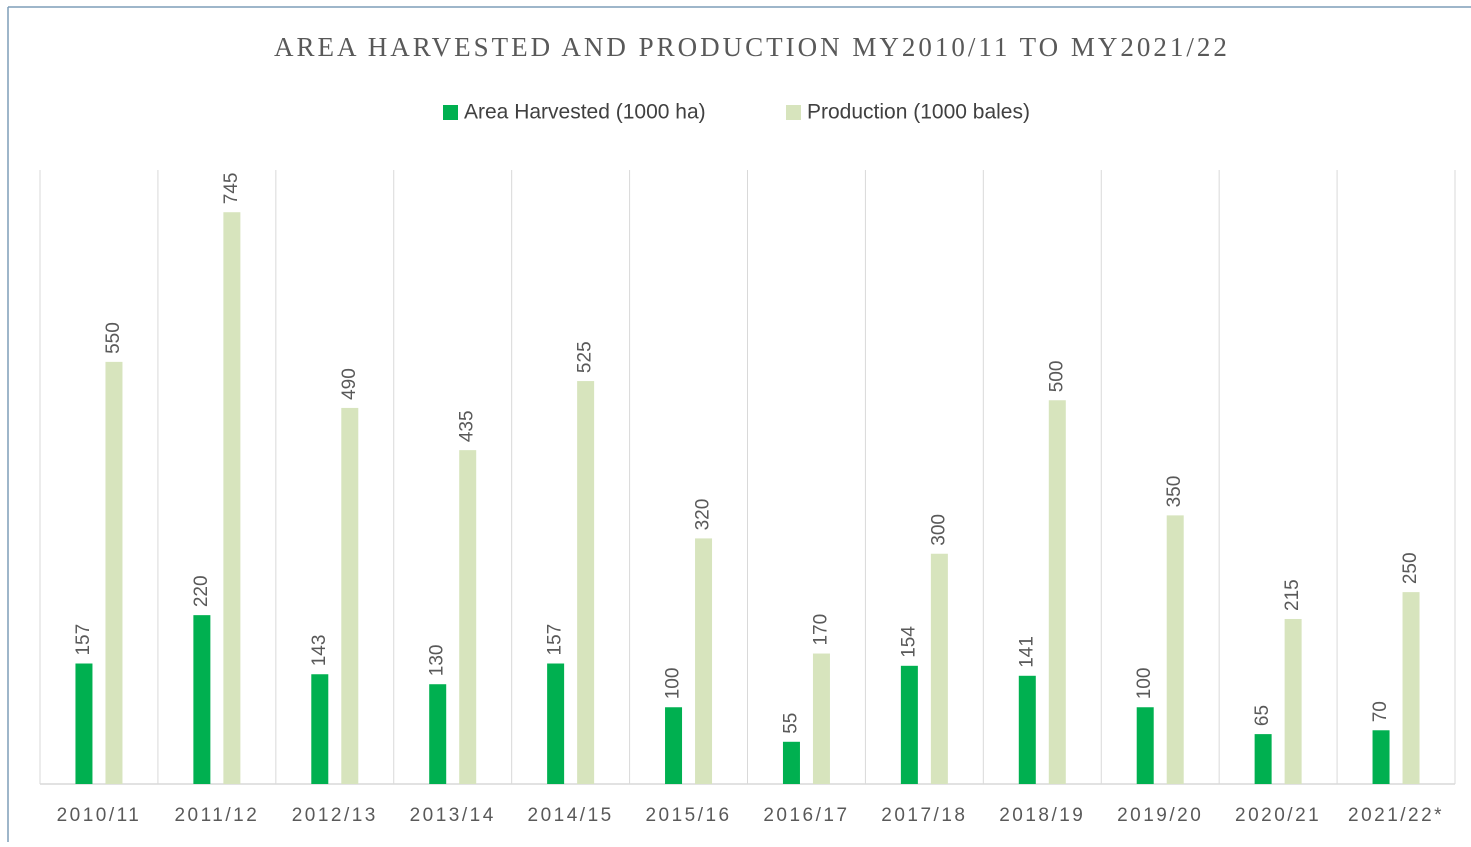  Describe the element at coordinates (571, 815) in the screenshot. I see `x-tick-label: 2014/15` at that location.